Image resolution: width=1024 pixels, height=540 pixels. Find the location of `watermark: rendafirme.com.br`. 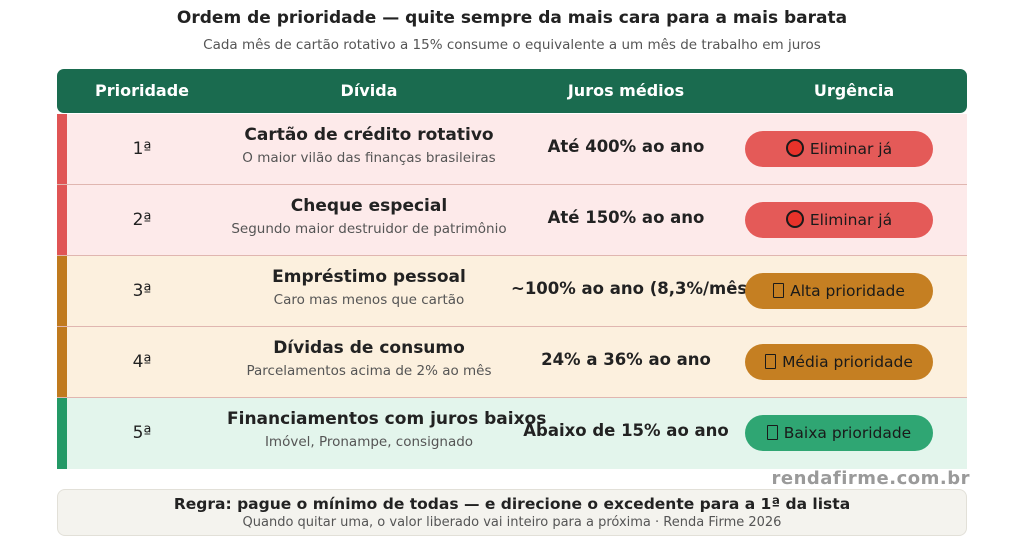

watermark: rendafirme.com.br is located at coordinates (870, 478).